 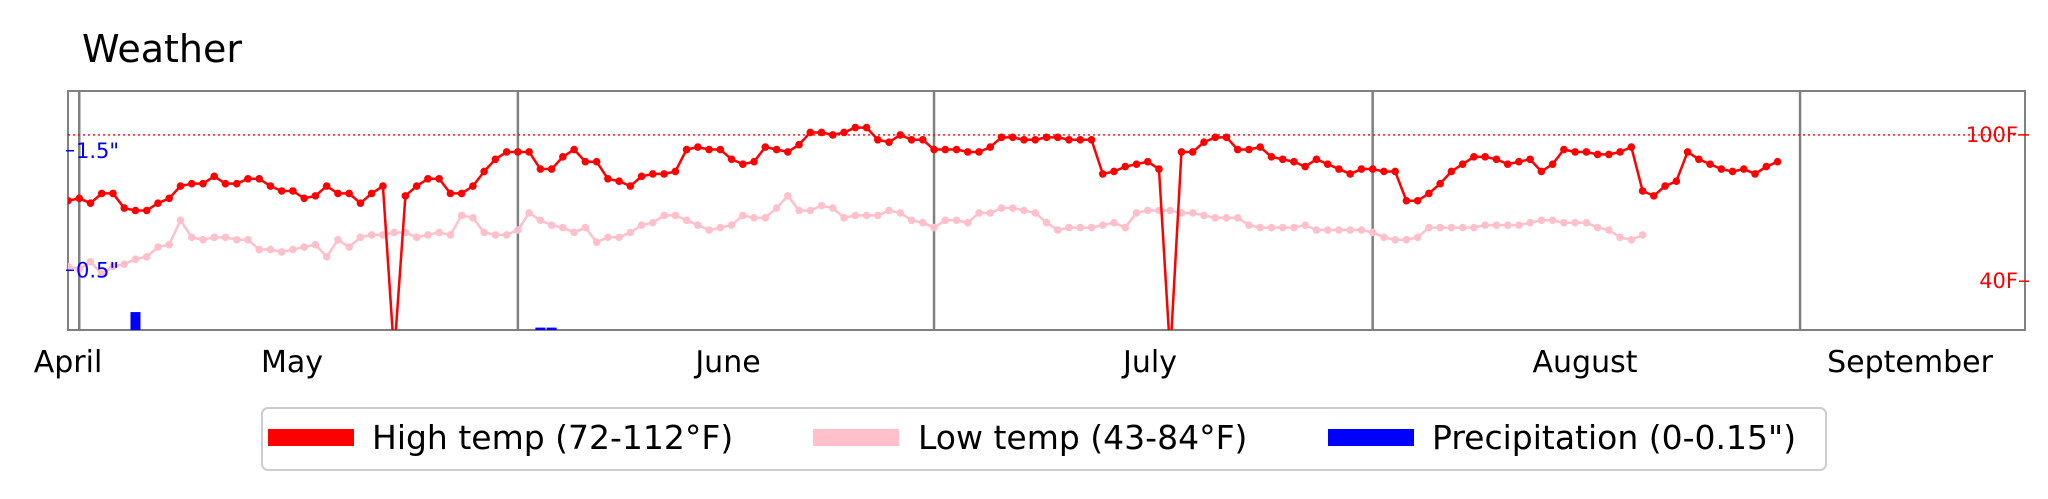 I want to click on legend-label-low: Low temp (43-84°F), so click(x=1082, y=437).